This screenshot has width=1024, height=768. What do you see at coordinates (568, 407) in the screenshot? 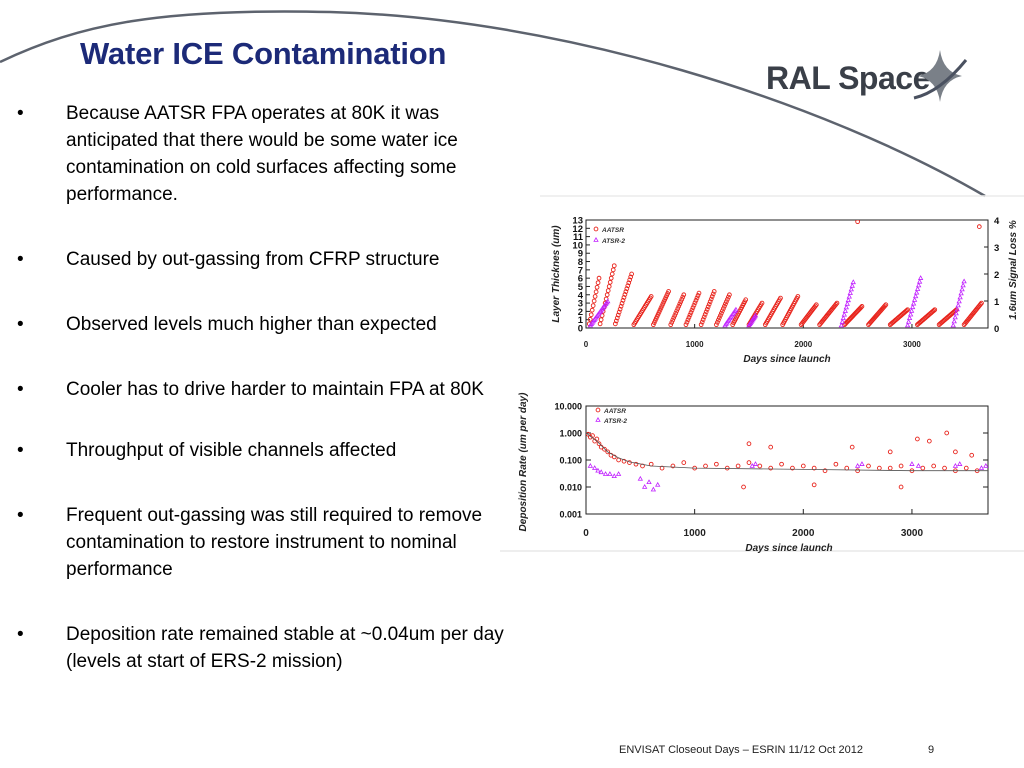
I see `y-tick-label: 10.000` at bounding box center [568, 407].